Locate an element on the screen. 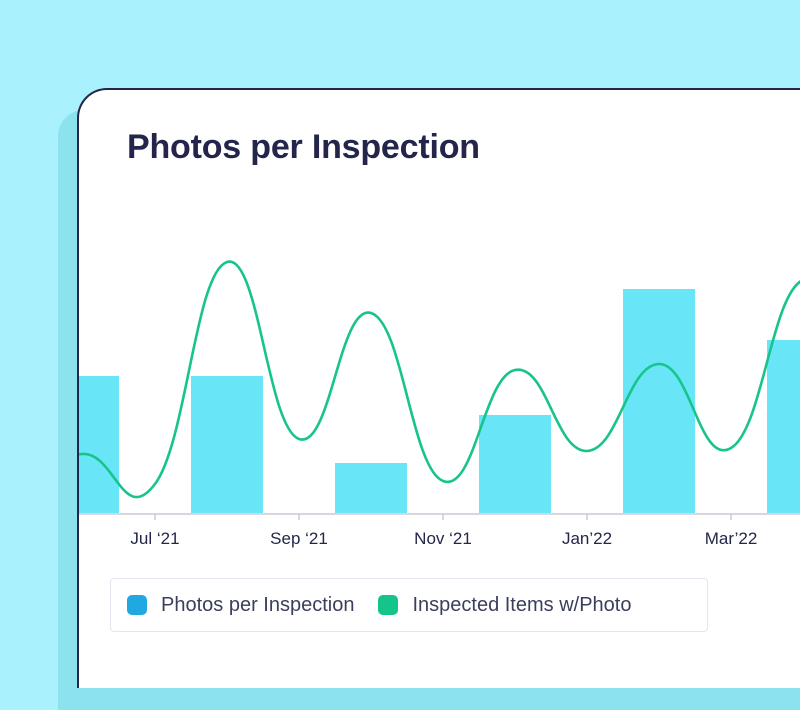  legend-swatch-photos is located at coordinates (137, 605).